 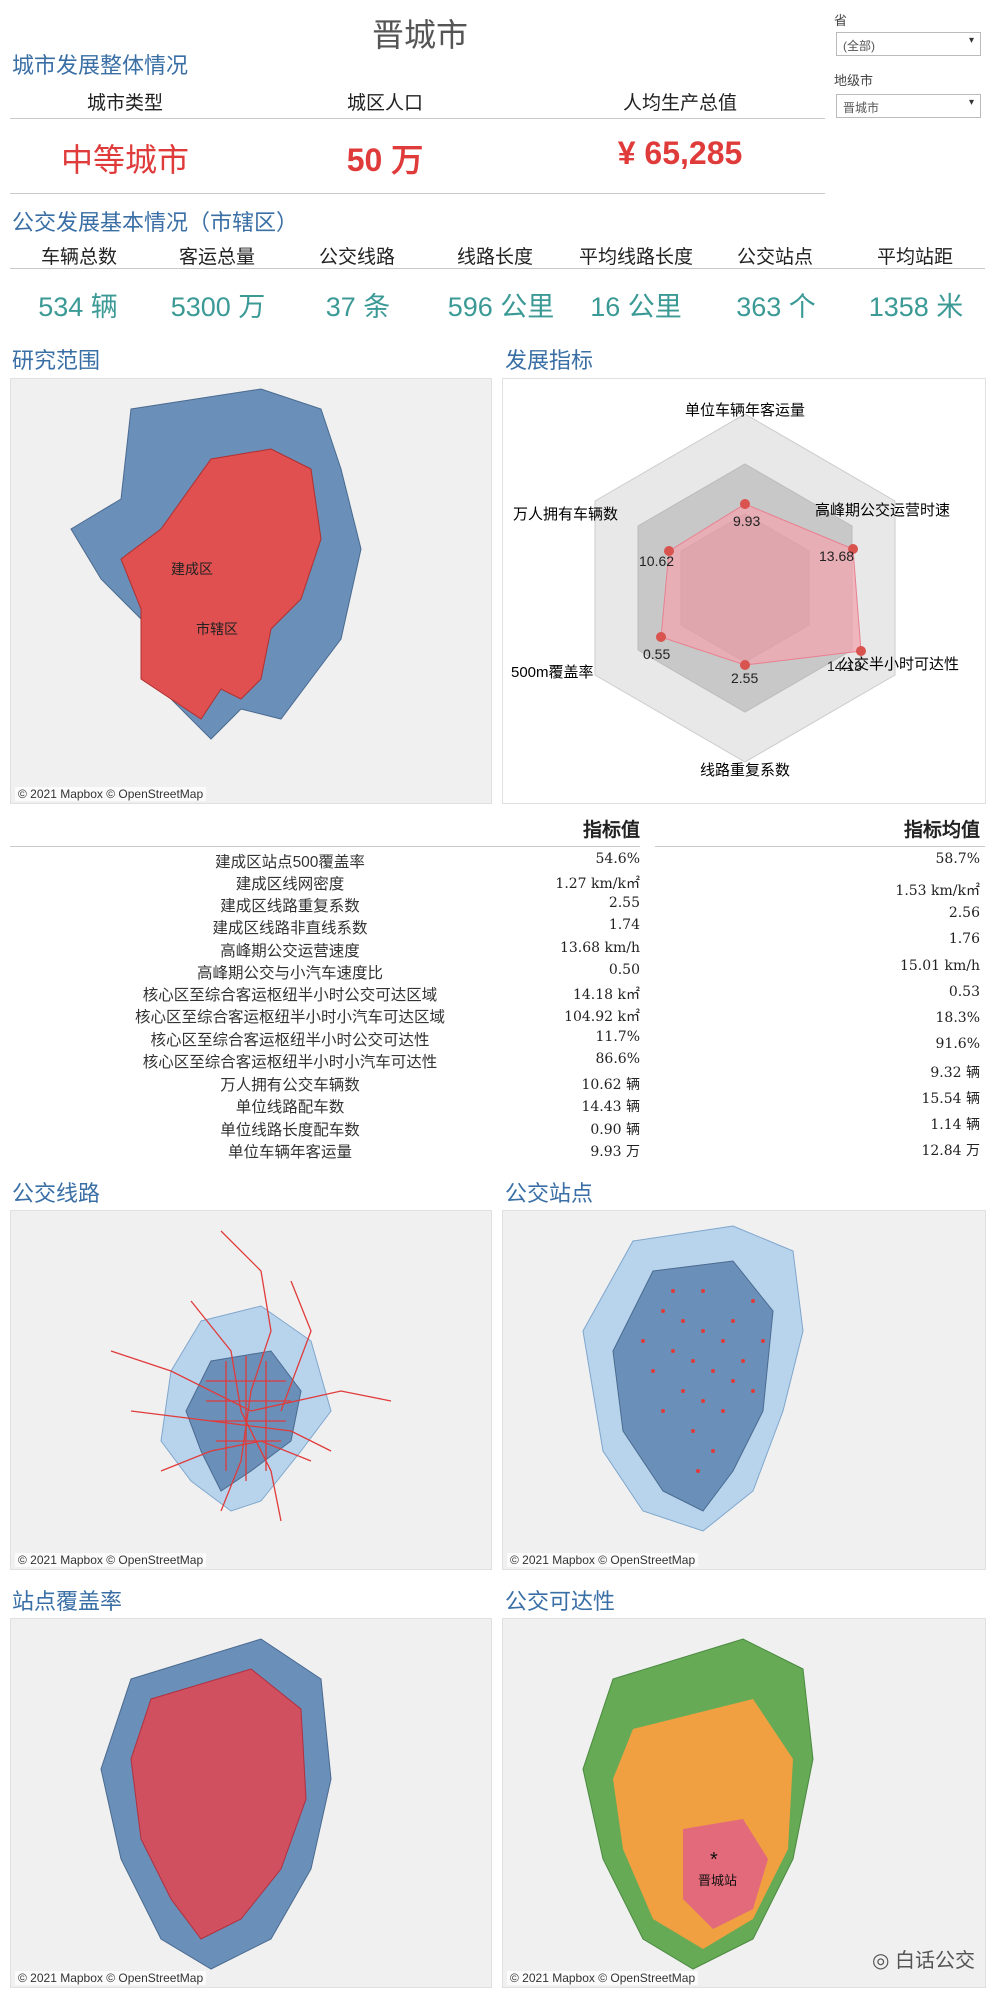 What do you see at coordinates (656, 654) in the screenshot?
I see `radar-value-label: 0.55` at bounding box center [656, 654].